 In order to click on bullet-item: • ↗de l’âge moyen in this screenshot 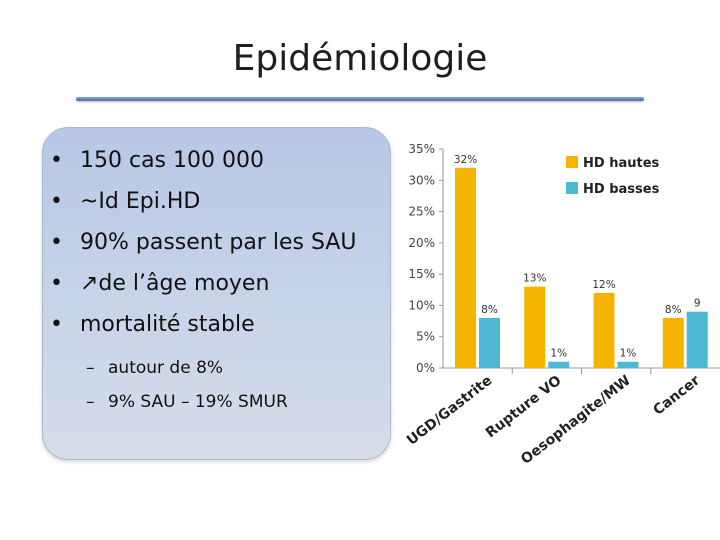, I will do `click(220, 283)`.